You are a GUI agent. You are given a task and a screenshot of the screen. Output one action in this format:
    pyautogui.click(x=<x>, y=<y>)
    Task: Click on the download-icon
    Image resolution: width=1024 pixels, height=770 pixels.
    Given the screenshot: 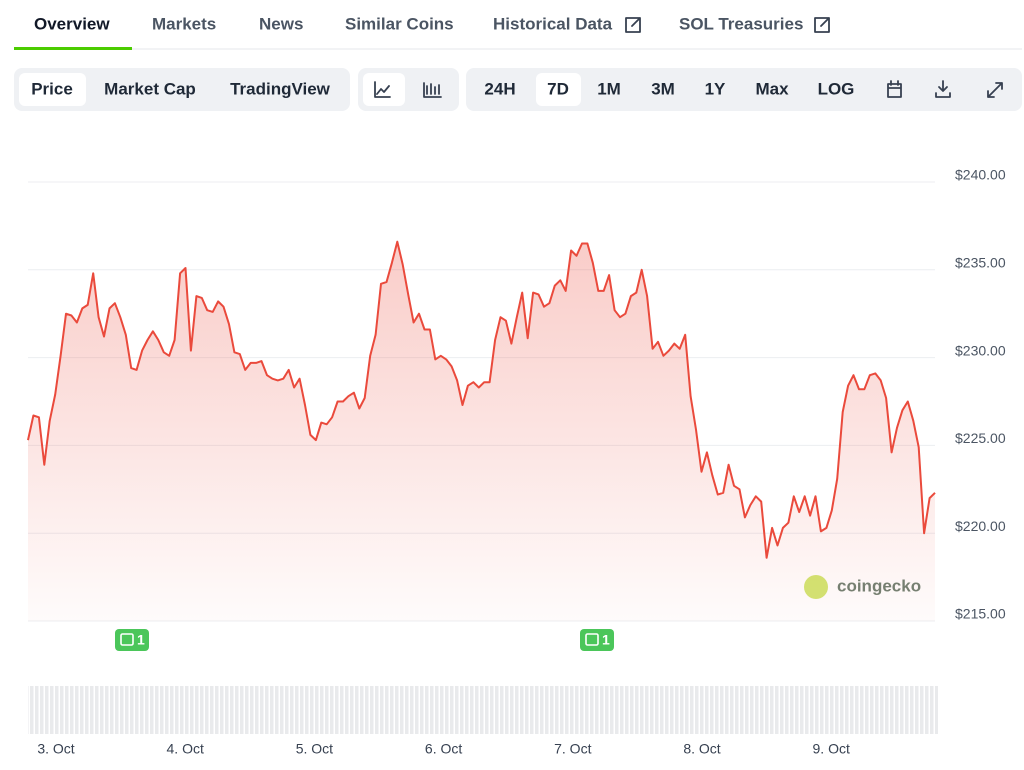 What is the action you would take?
    pyautogui.click(x=943, y=89)
    